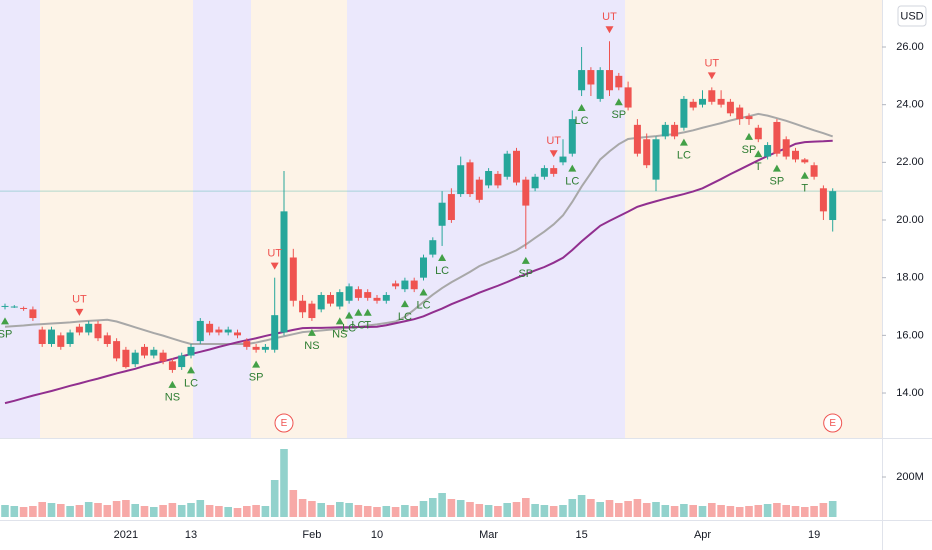  Describe the element at coordinates (311, 535) in the screenshot. I see `x-tick-label: Feb` at that location.